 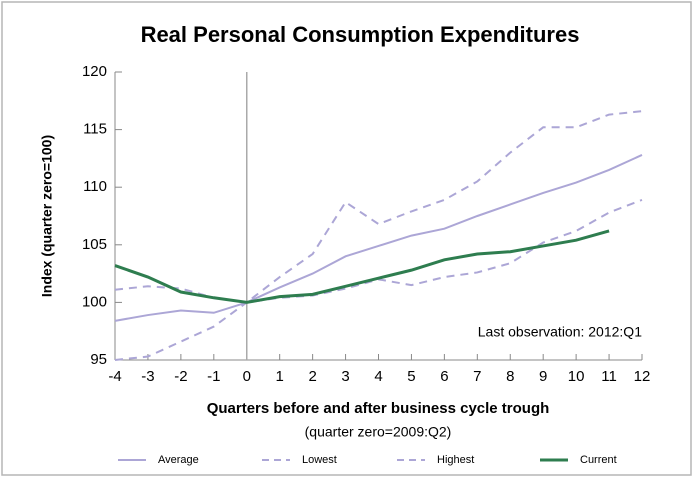 I want to click on legend-label: Lowest, so click(x=319, y=460).